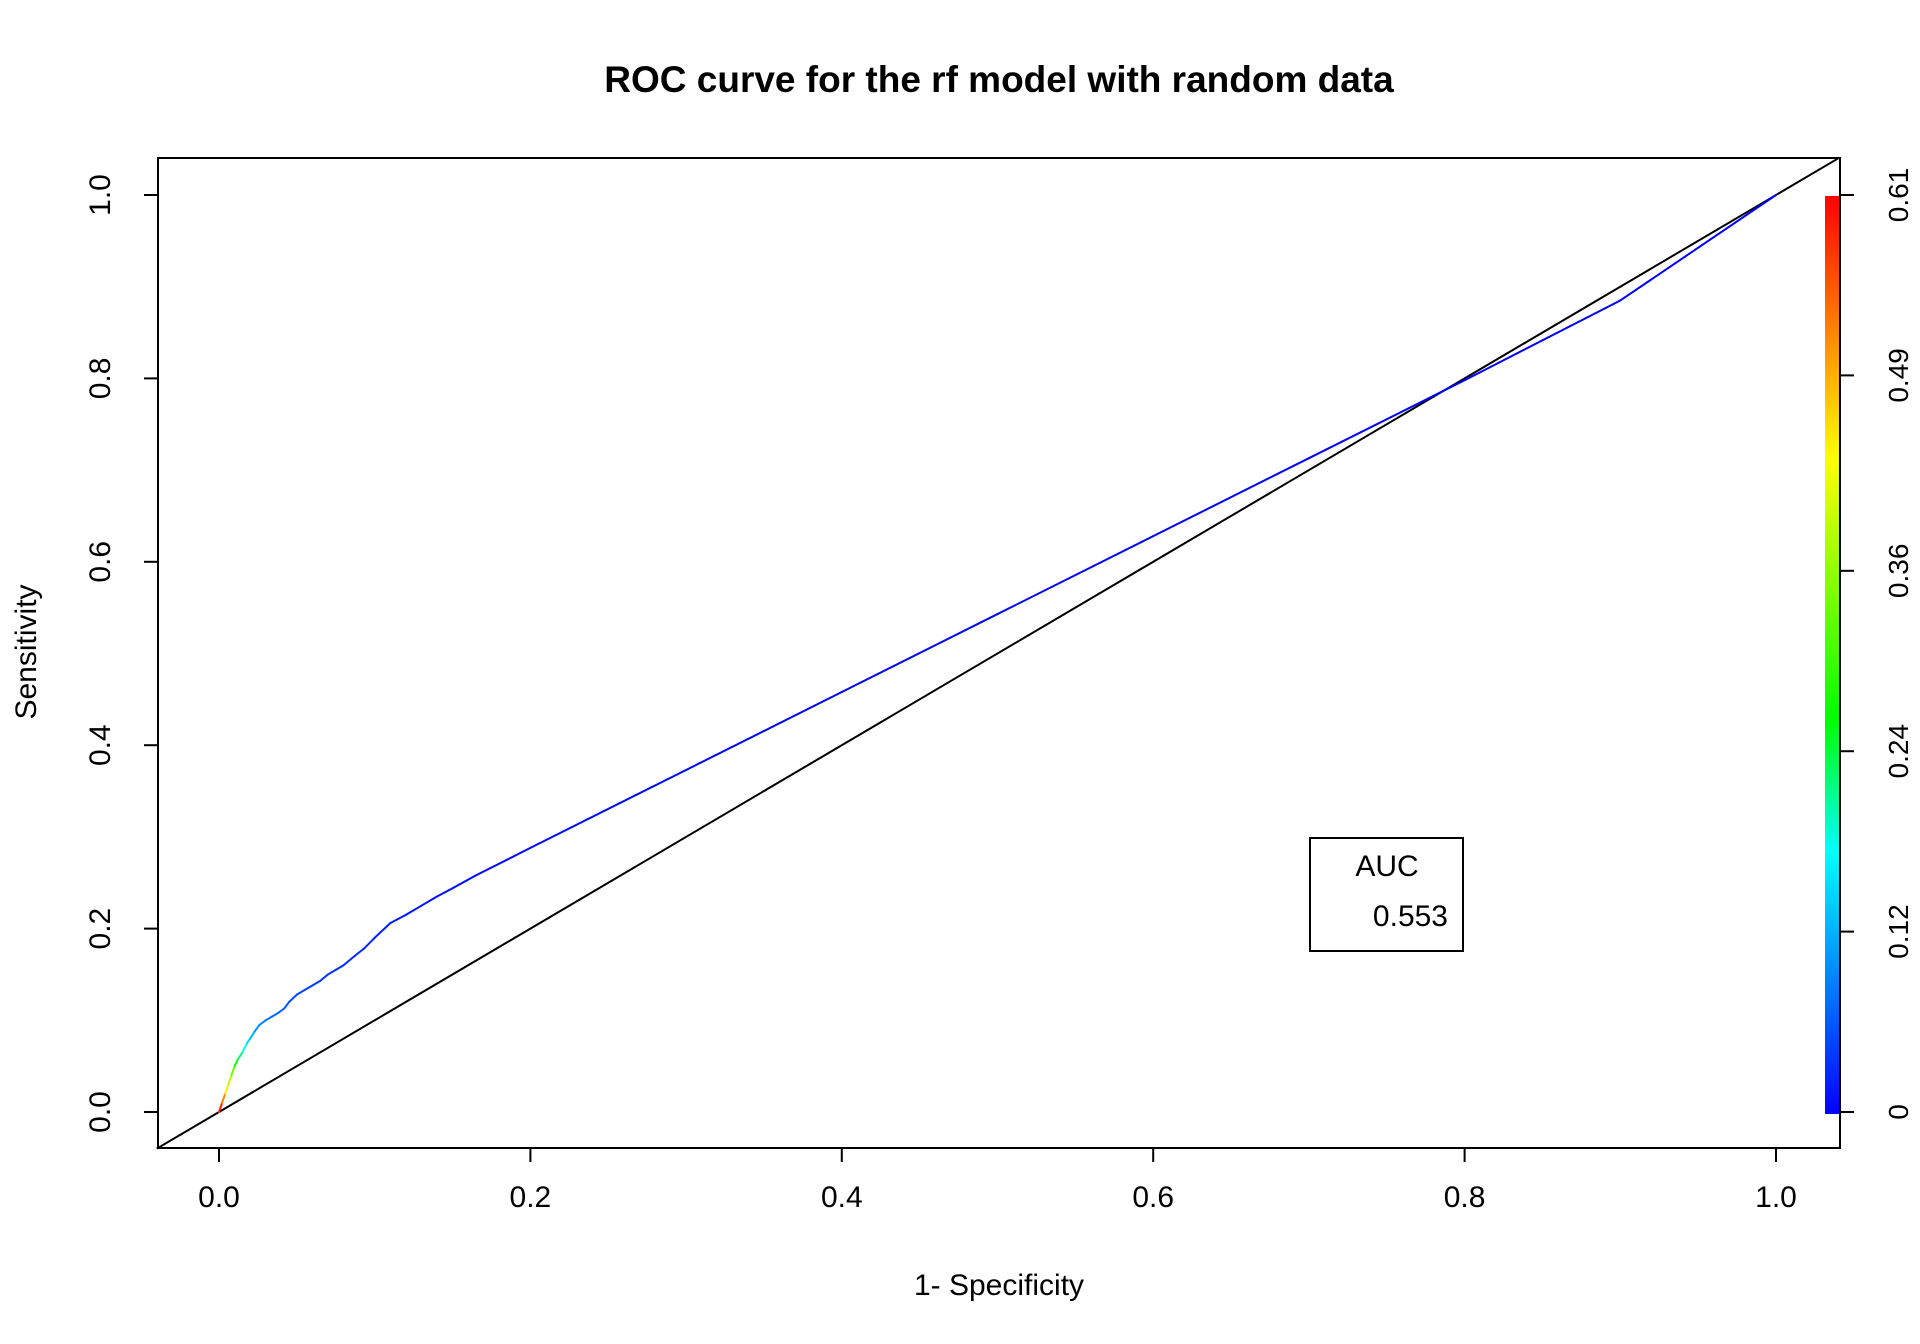 This screenshot has height=1344, width=1920. What do you see at coordinates (100, 1112) in the screenshot?
I see `y-tick-label: 0.0` at bounding box center [100, 1112].